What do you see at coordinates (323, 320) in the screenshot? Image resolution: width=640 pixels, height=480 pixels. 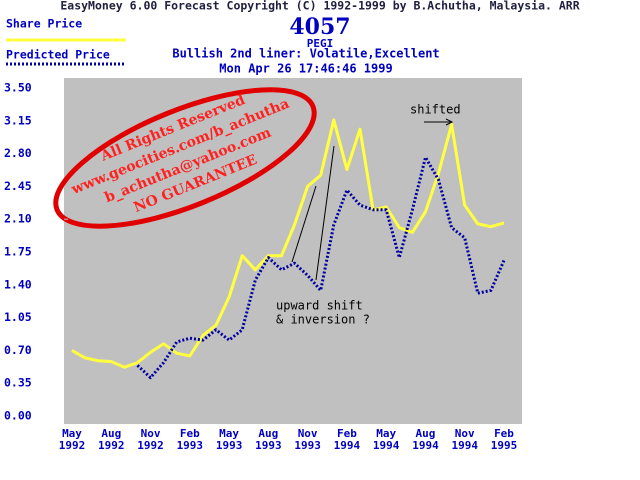 I see `annotation: & inversion ?` at bounding box center [323, 320].